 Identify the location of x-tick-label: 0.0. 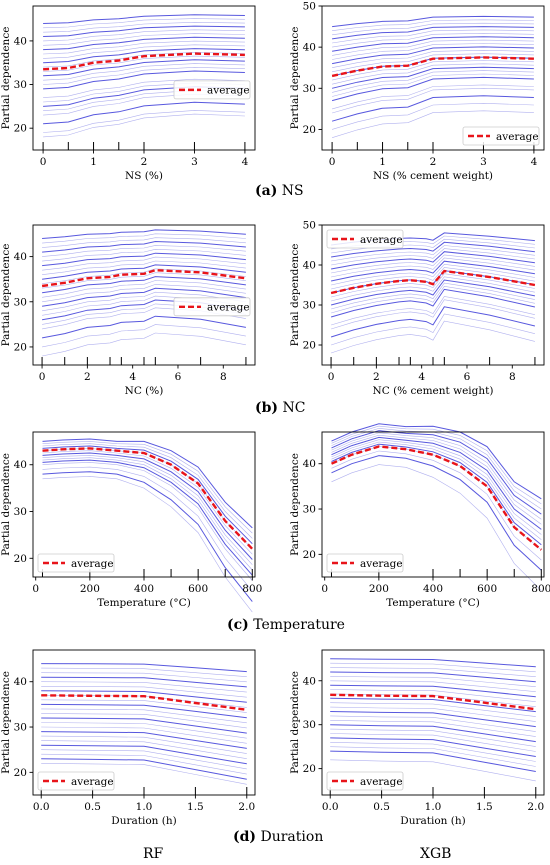
(330, 807).